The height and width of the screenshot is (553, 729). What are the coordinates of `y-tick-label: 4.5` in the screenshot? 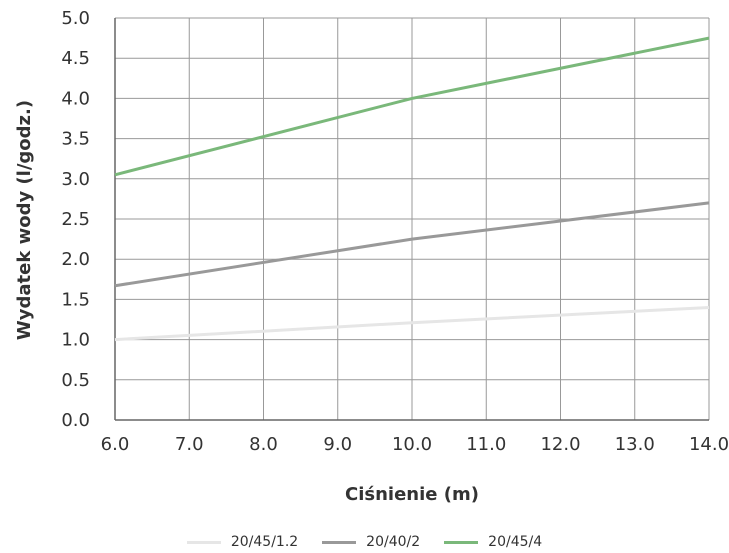 It's located at (75, 58).